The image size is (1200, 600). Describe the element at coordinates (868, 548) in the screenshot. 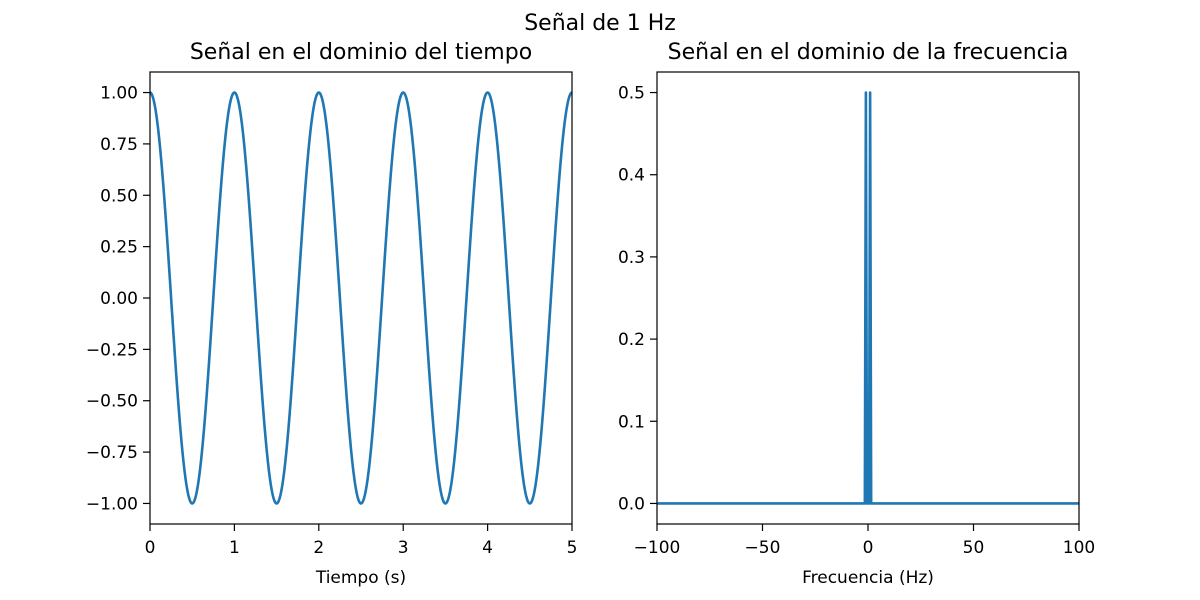

I see `frequency-domain-x-tick-label: 0` at that location.